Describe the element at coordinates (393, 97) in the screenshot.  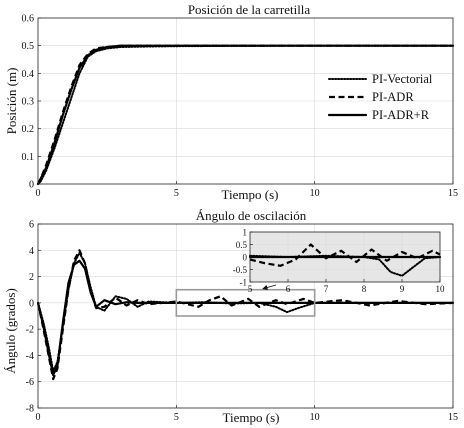
I see `legend-label-pi-adr: PI-ADR` at that location.